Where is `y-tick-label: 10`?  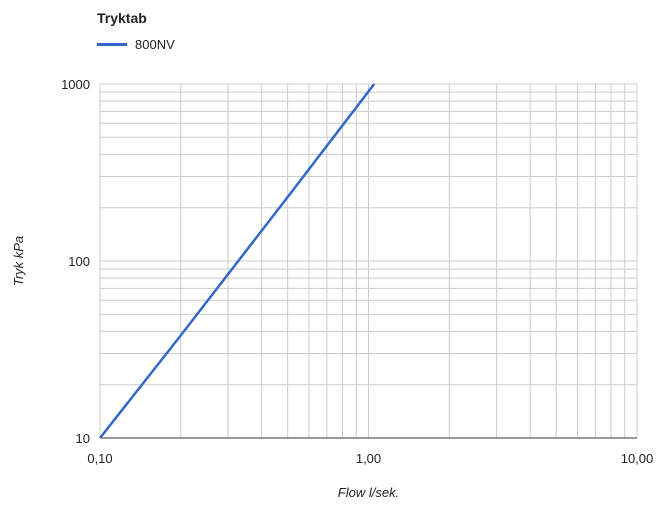
y-tick-label: 10 is located at coordinates (83, 438).